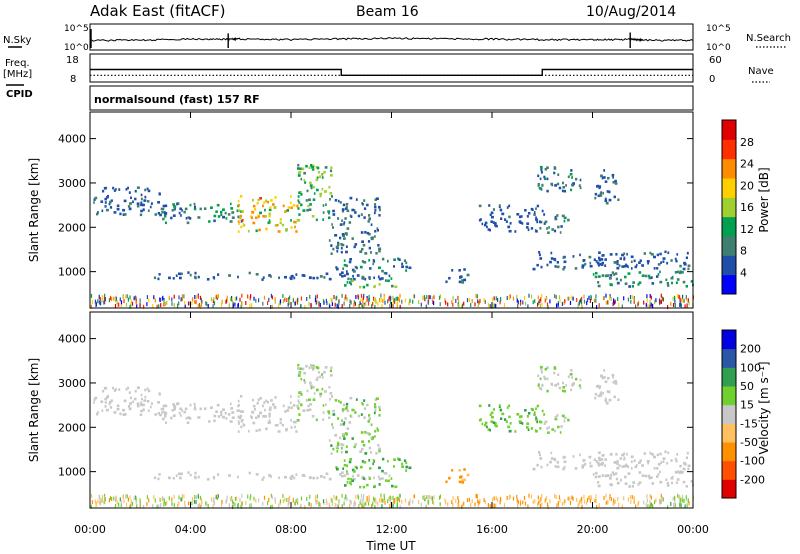  Describe the element at coordinates (729, 414) in the screenshot. I see `velocity-colorbar-frame` at that location.